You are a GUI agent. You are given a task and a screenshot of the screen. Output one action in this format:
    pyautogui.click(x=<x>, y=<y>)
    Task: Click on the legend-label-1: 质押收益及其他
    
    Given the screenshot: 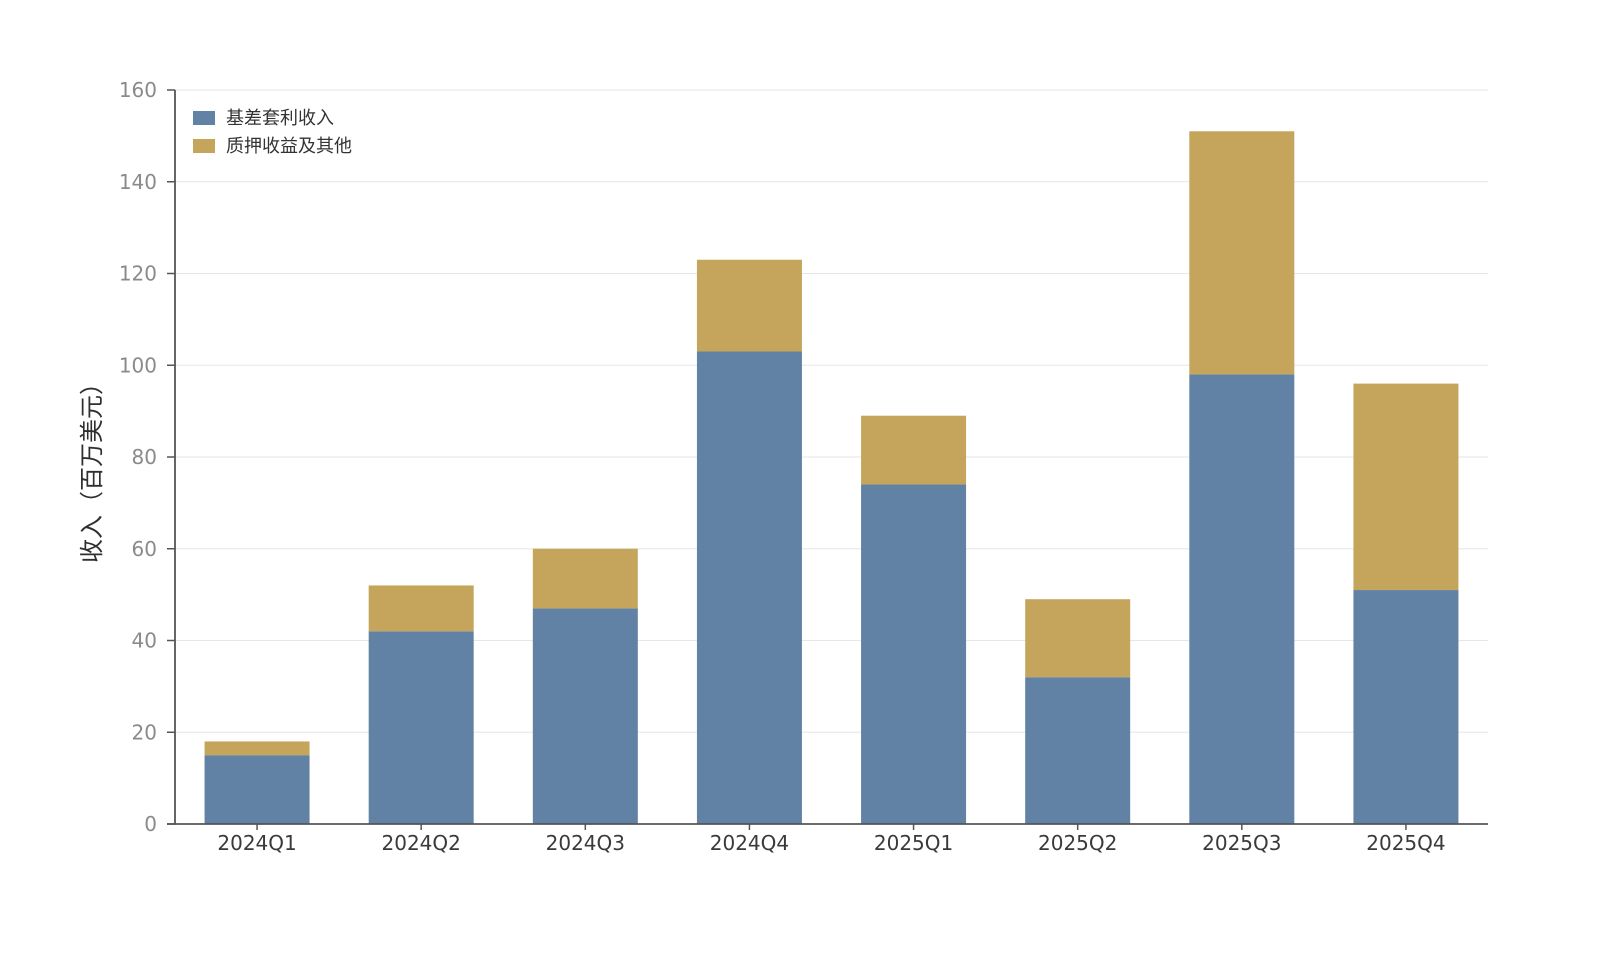 What is the action you would take?
    pyautogui.click(x=289, y=146)
    